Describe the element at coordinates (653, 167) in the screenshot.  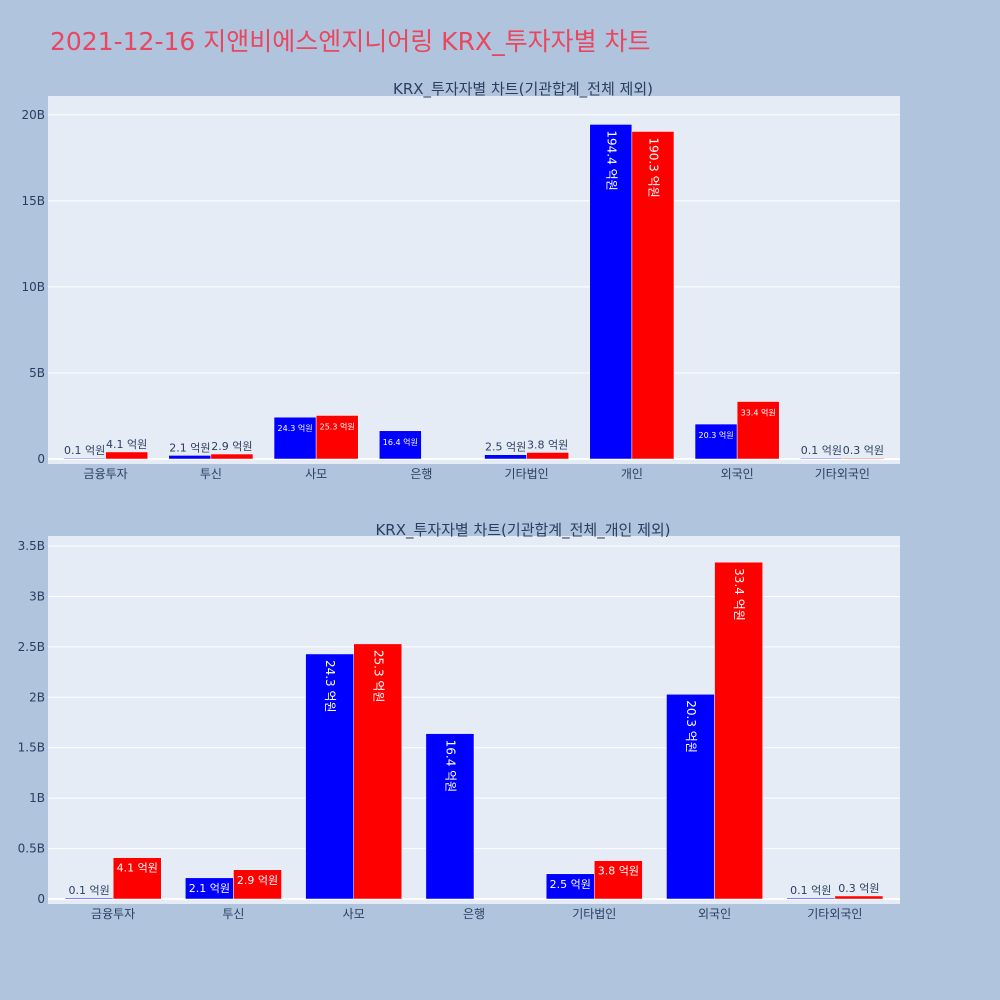
I see `data-label: 190.3 억원` at that location.